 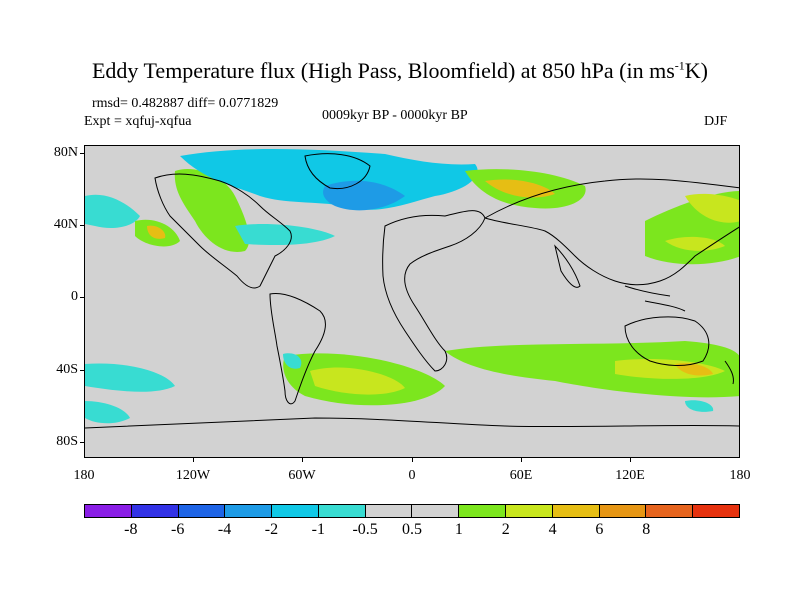 I want to click on colorbar-label: 1, so click(x=458, y=529).